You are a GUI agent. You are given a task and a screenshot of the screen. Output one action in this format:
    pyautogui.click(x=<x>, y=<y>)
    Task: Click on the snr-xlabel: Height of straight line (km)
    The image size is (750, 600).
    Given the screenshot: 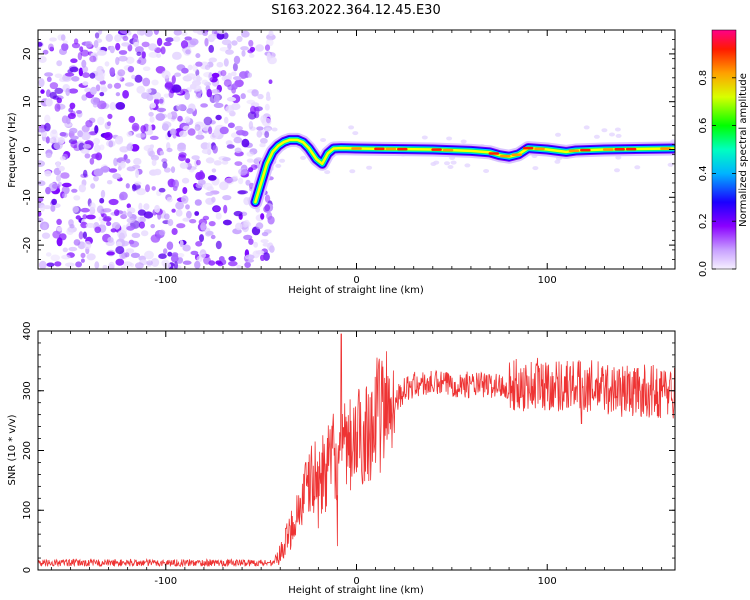 What is the action you would take?
    pyautogui.click(x=356, y=590)
    